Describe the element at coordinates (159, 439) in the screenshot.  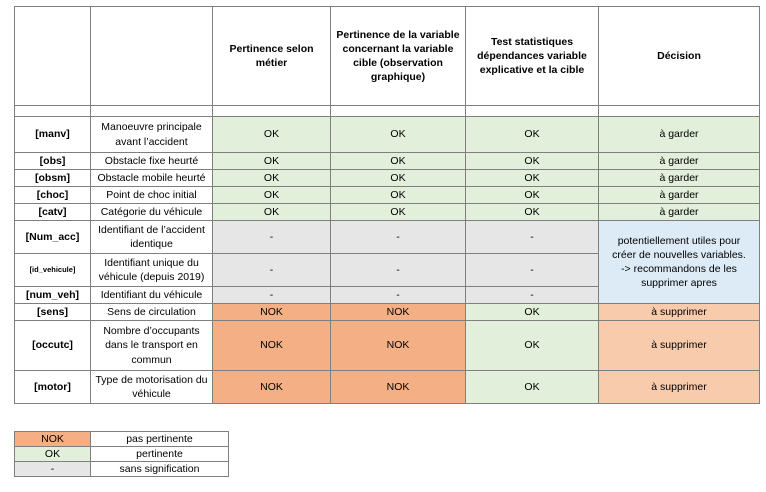
I see `legend-label: pas pertinente` at that location.